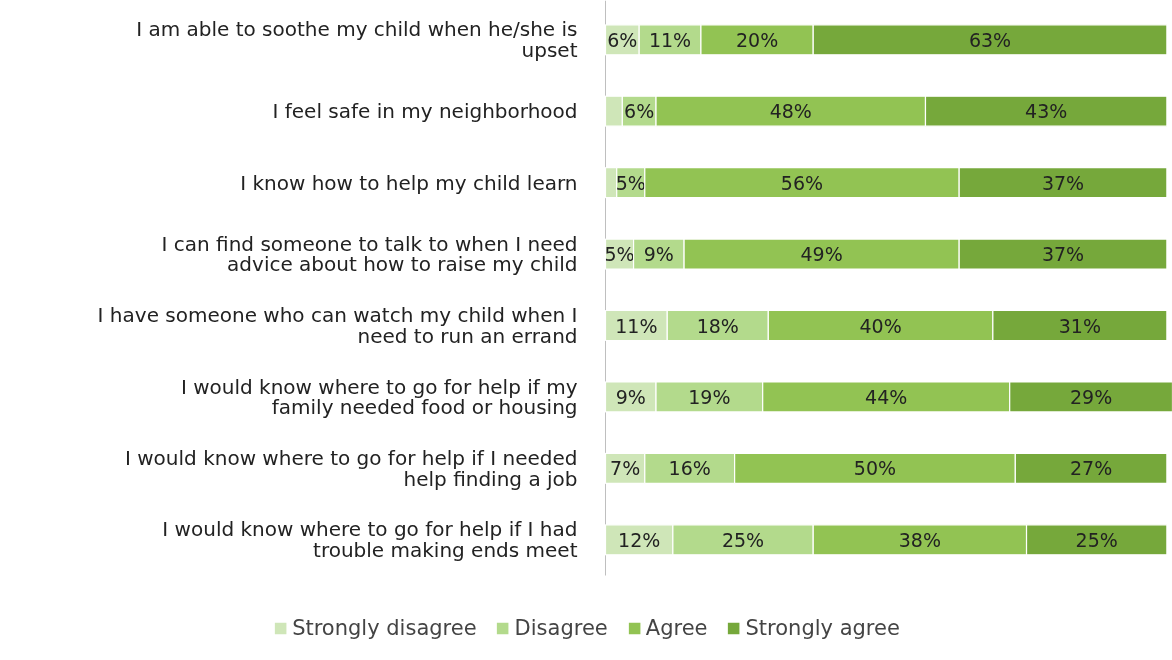  Describe the element at coordinates (757, 39) in the screenshot. I see `data-label: 20%` at that location.